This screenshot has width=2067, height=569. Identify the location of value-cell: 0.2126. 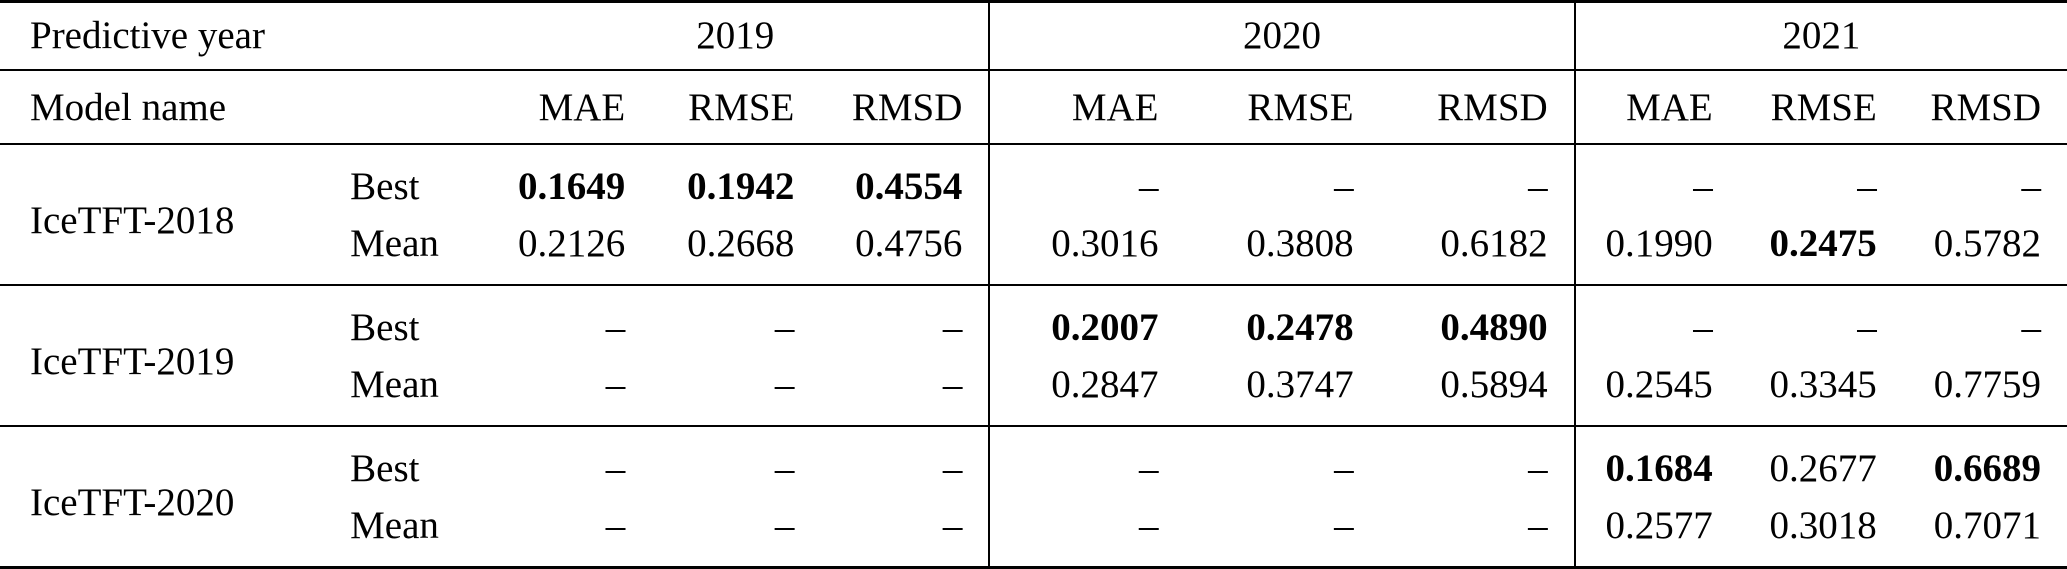
(572, 244).